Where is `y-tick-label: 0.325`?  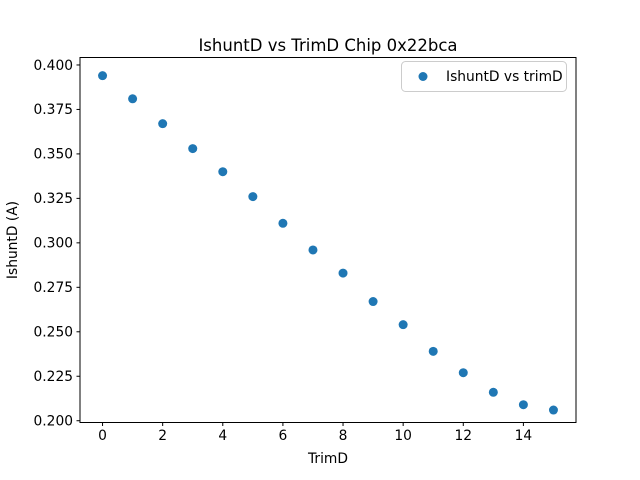 y-tick-label: 0.325 is located at coordinates (54, 199).